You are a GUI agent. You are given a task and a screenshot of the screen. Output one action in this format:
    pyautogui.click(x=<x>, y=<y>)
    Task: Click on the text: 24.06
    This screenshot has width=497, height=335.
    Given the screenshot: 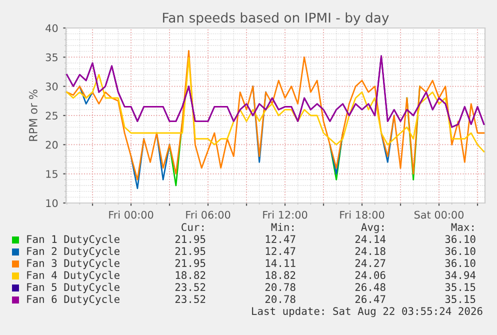 What is the action you would take?
    pyautogui.click(x=370, y=275)
    